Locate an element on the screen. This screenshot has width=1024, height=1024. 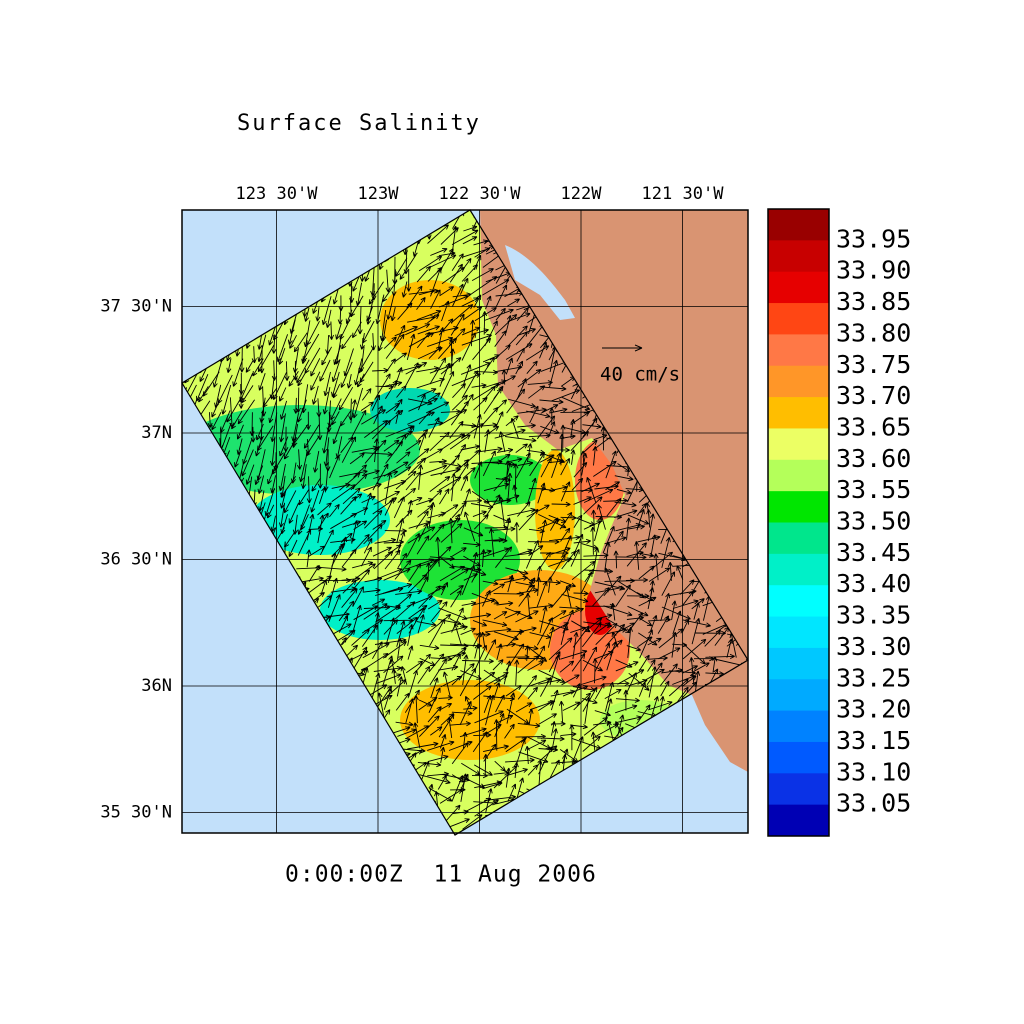
reference-label: 40 cm/s is located at coordinates (640, 375).